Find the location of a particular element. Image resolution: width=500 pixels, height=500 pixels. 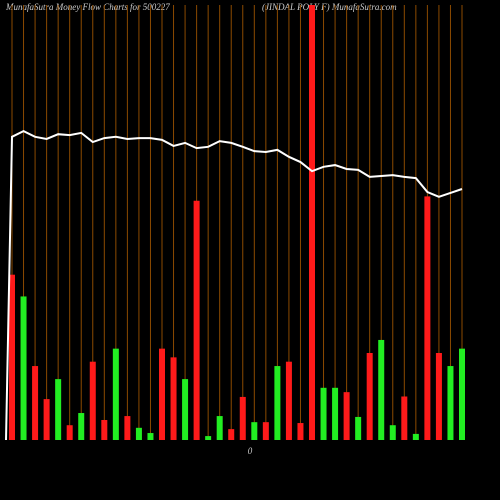

x-label: 0 is located at coordinates (250, 451).